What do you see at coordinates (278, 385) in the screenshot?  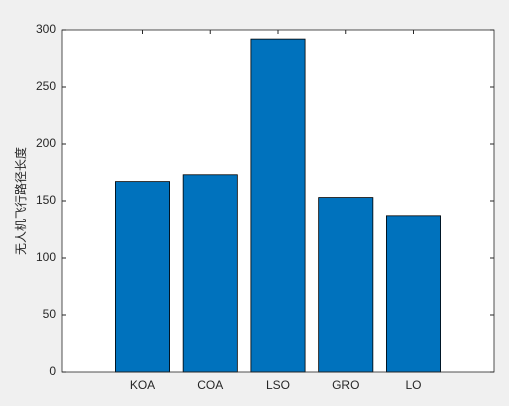 I see `x-tick-label: LSO` at bounding box center [278, 385].